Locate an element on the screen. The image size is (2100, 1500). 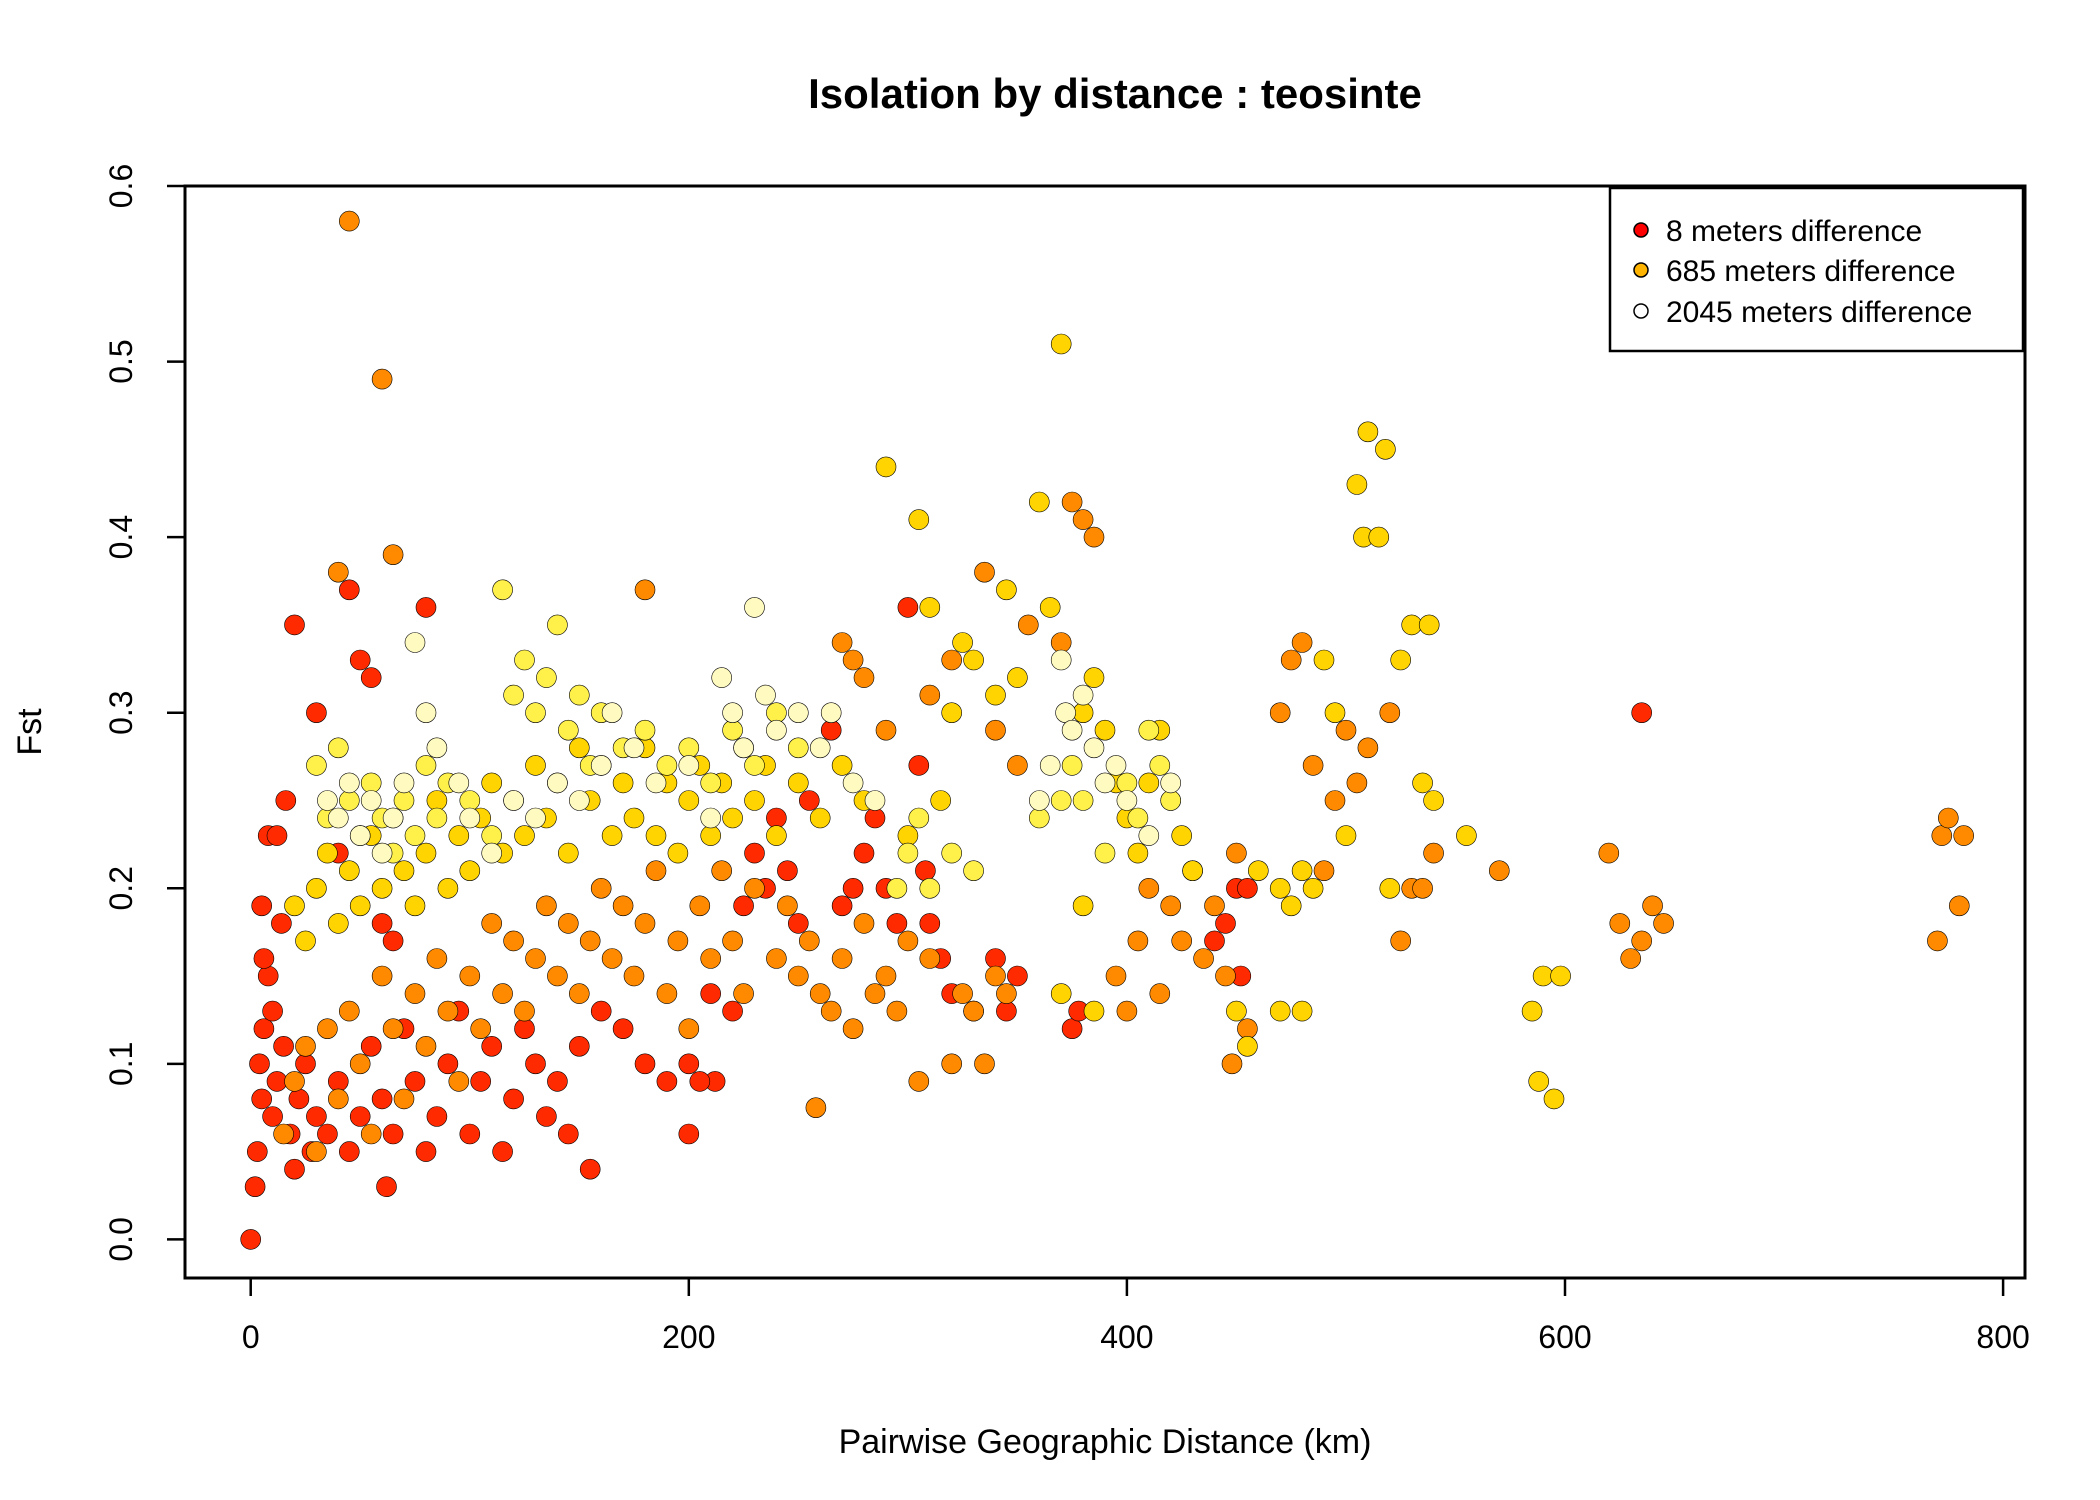
y-axis: 0.0 0.1 0.2 0.3 0.4 0.5 0.6 is located at coordinates (145, 713).